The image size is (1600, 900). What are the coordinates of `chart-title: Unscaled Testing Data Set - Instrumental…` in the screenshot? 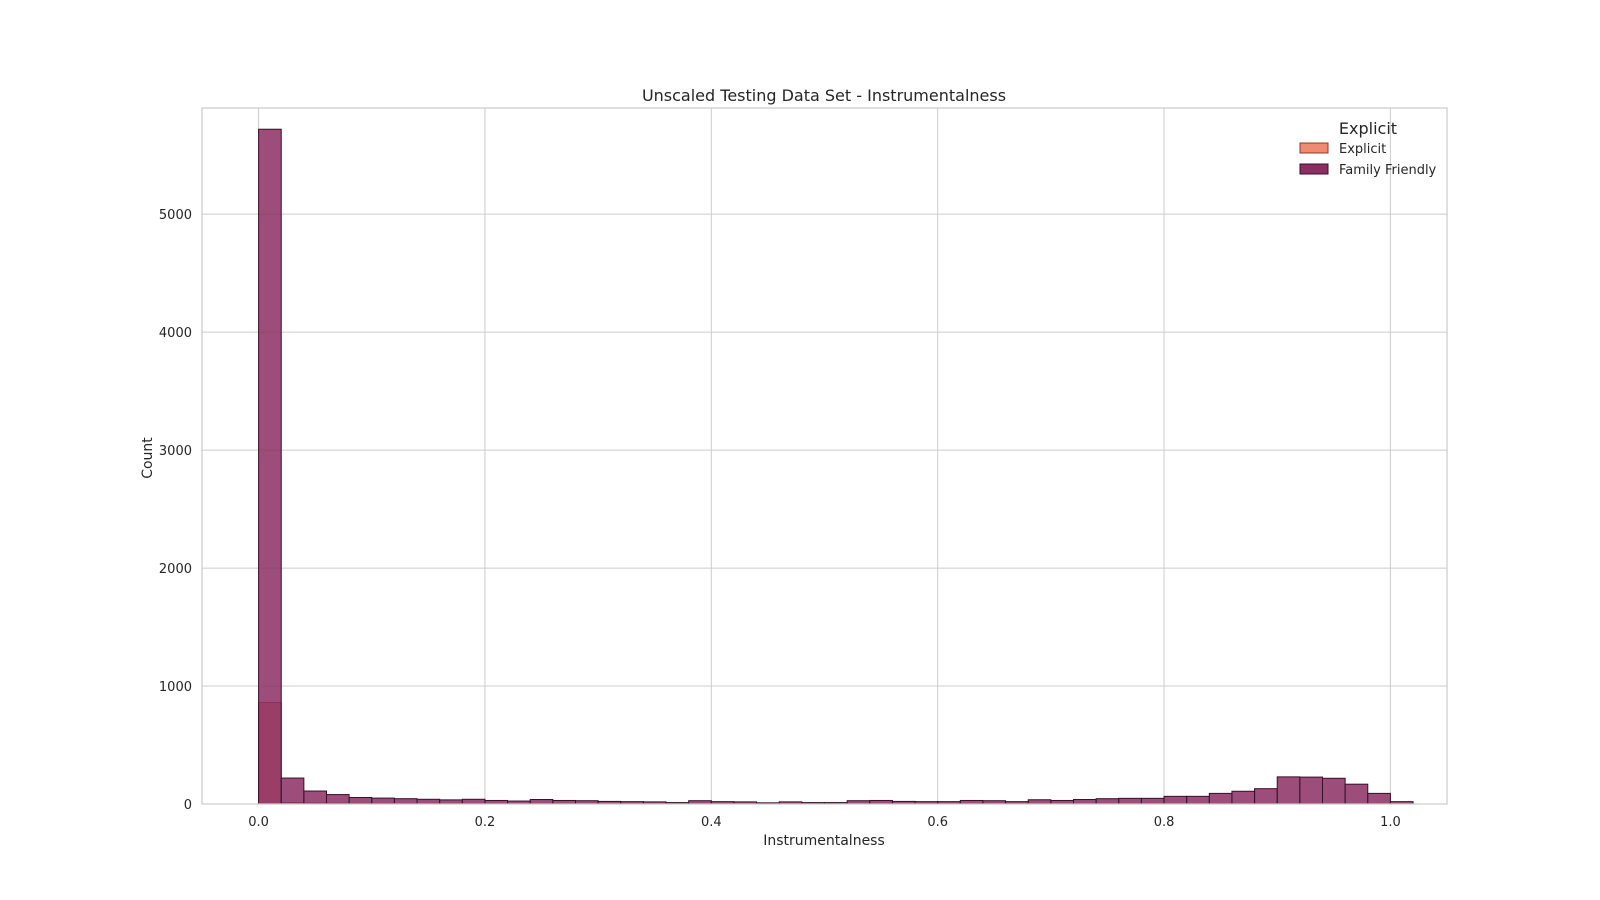 It's located at (824, 95).